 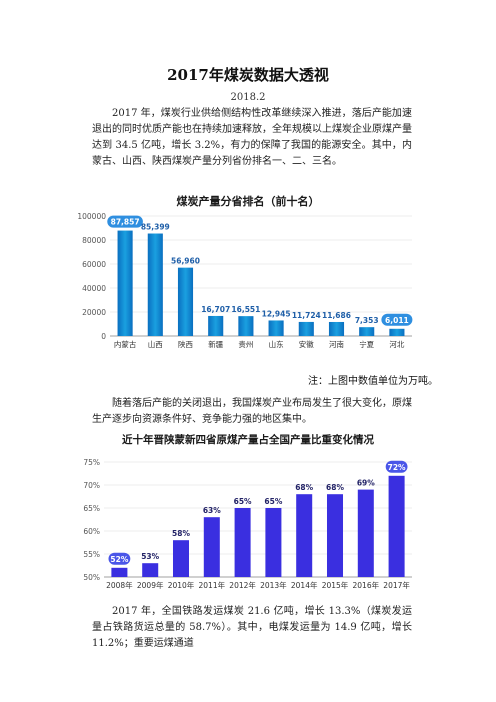 What do you see at coordinates (91, 554) in the screenshot?
I see `y-tick-label: 55%` at bounding box center [91, 554].